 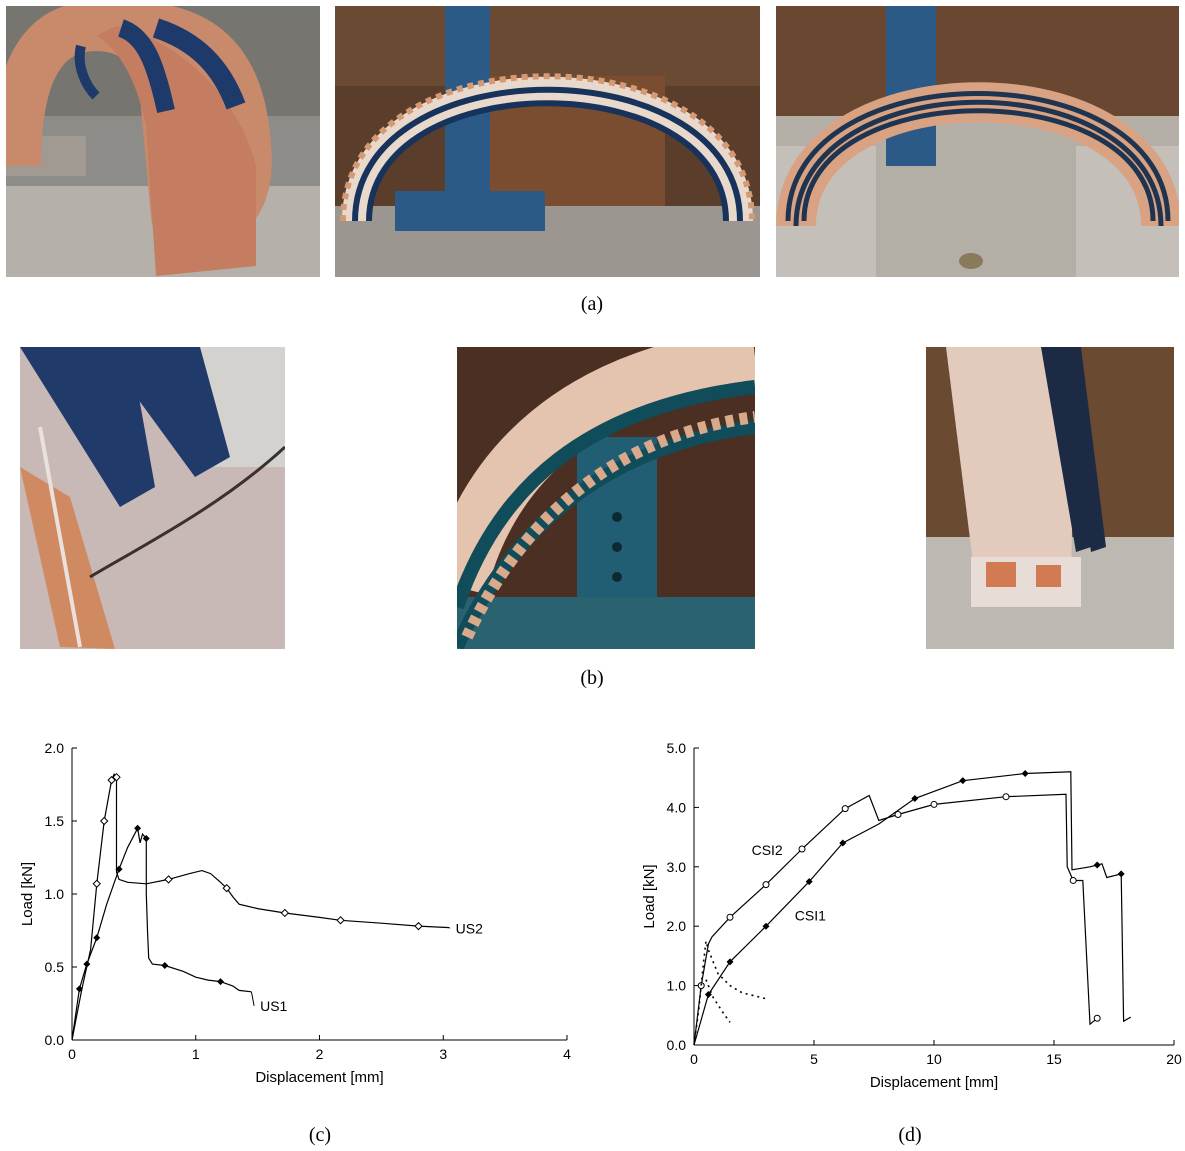 What do you see at coordinates (1054, 1059) in the screenshot?
I see `x-tick-label: 15` at bounding box center [1054, 1059].